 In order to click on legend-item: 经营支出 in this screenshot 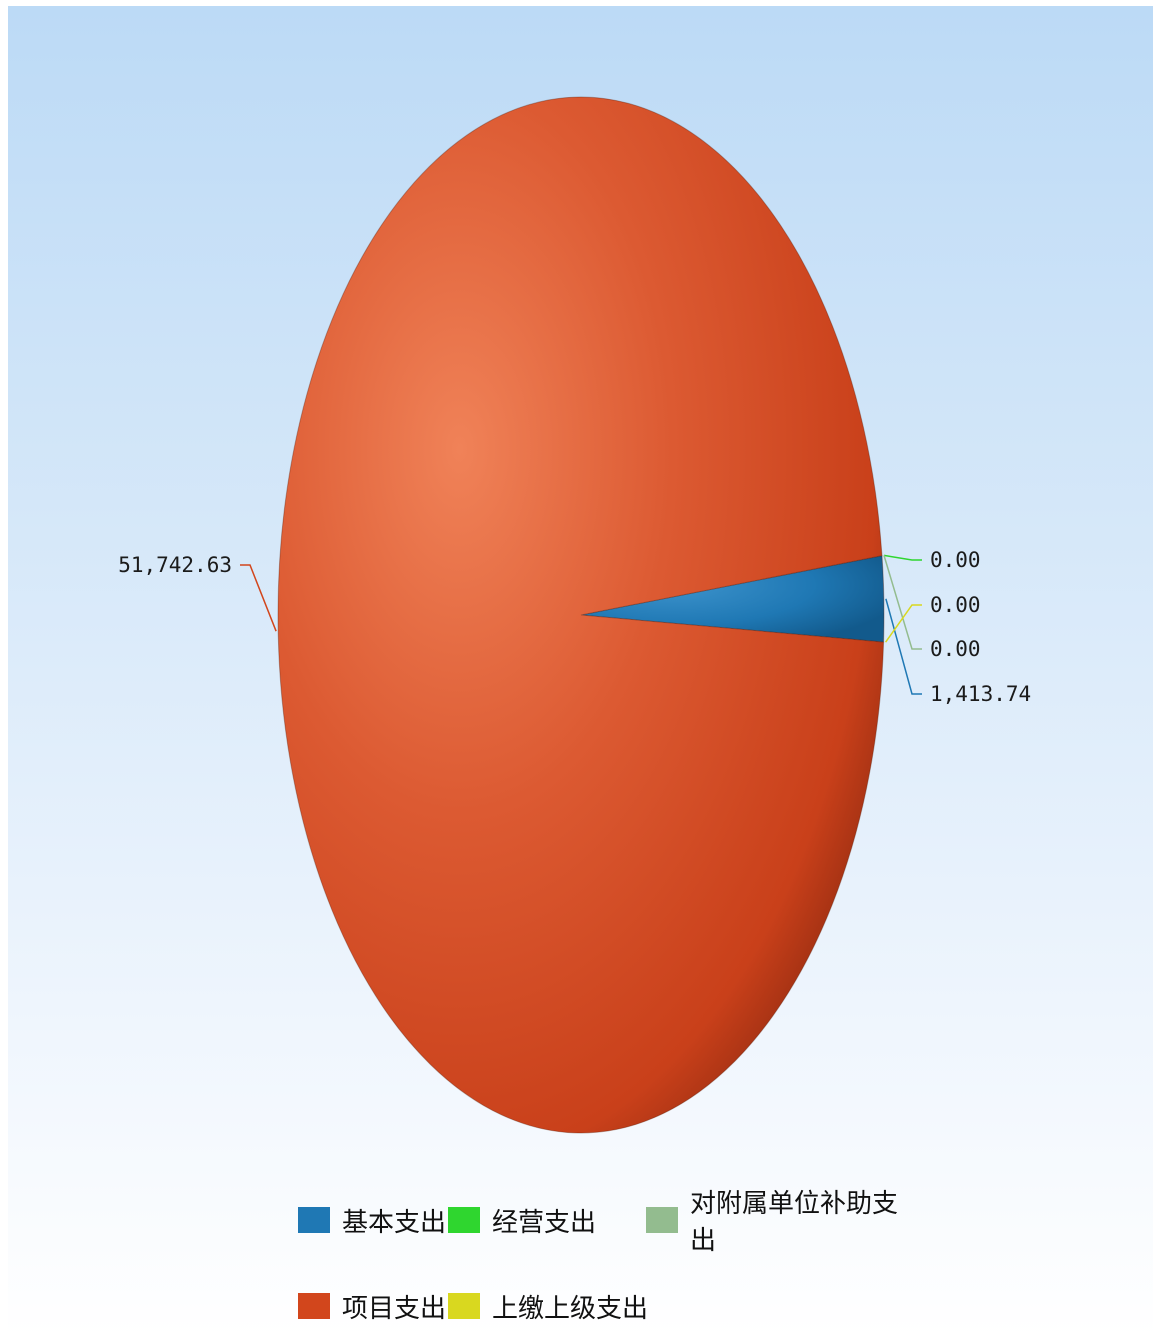, I will do `click(522, 1220)`.